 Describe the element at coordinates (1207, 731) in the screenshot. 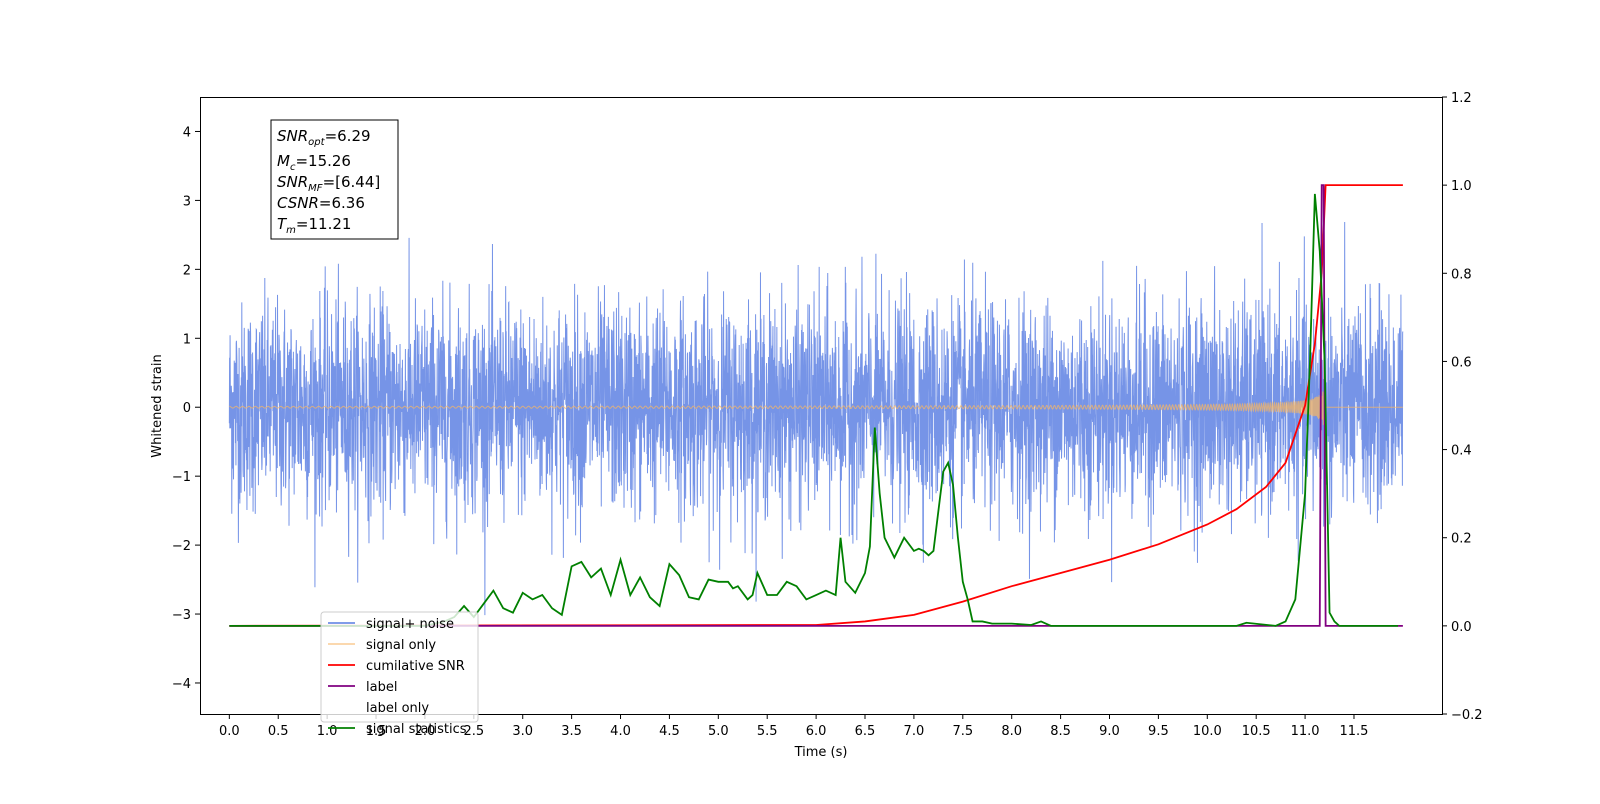

I see `x-tick-label: 10.0` at that location.